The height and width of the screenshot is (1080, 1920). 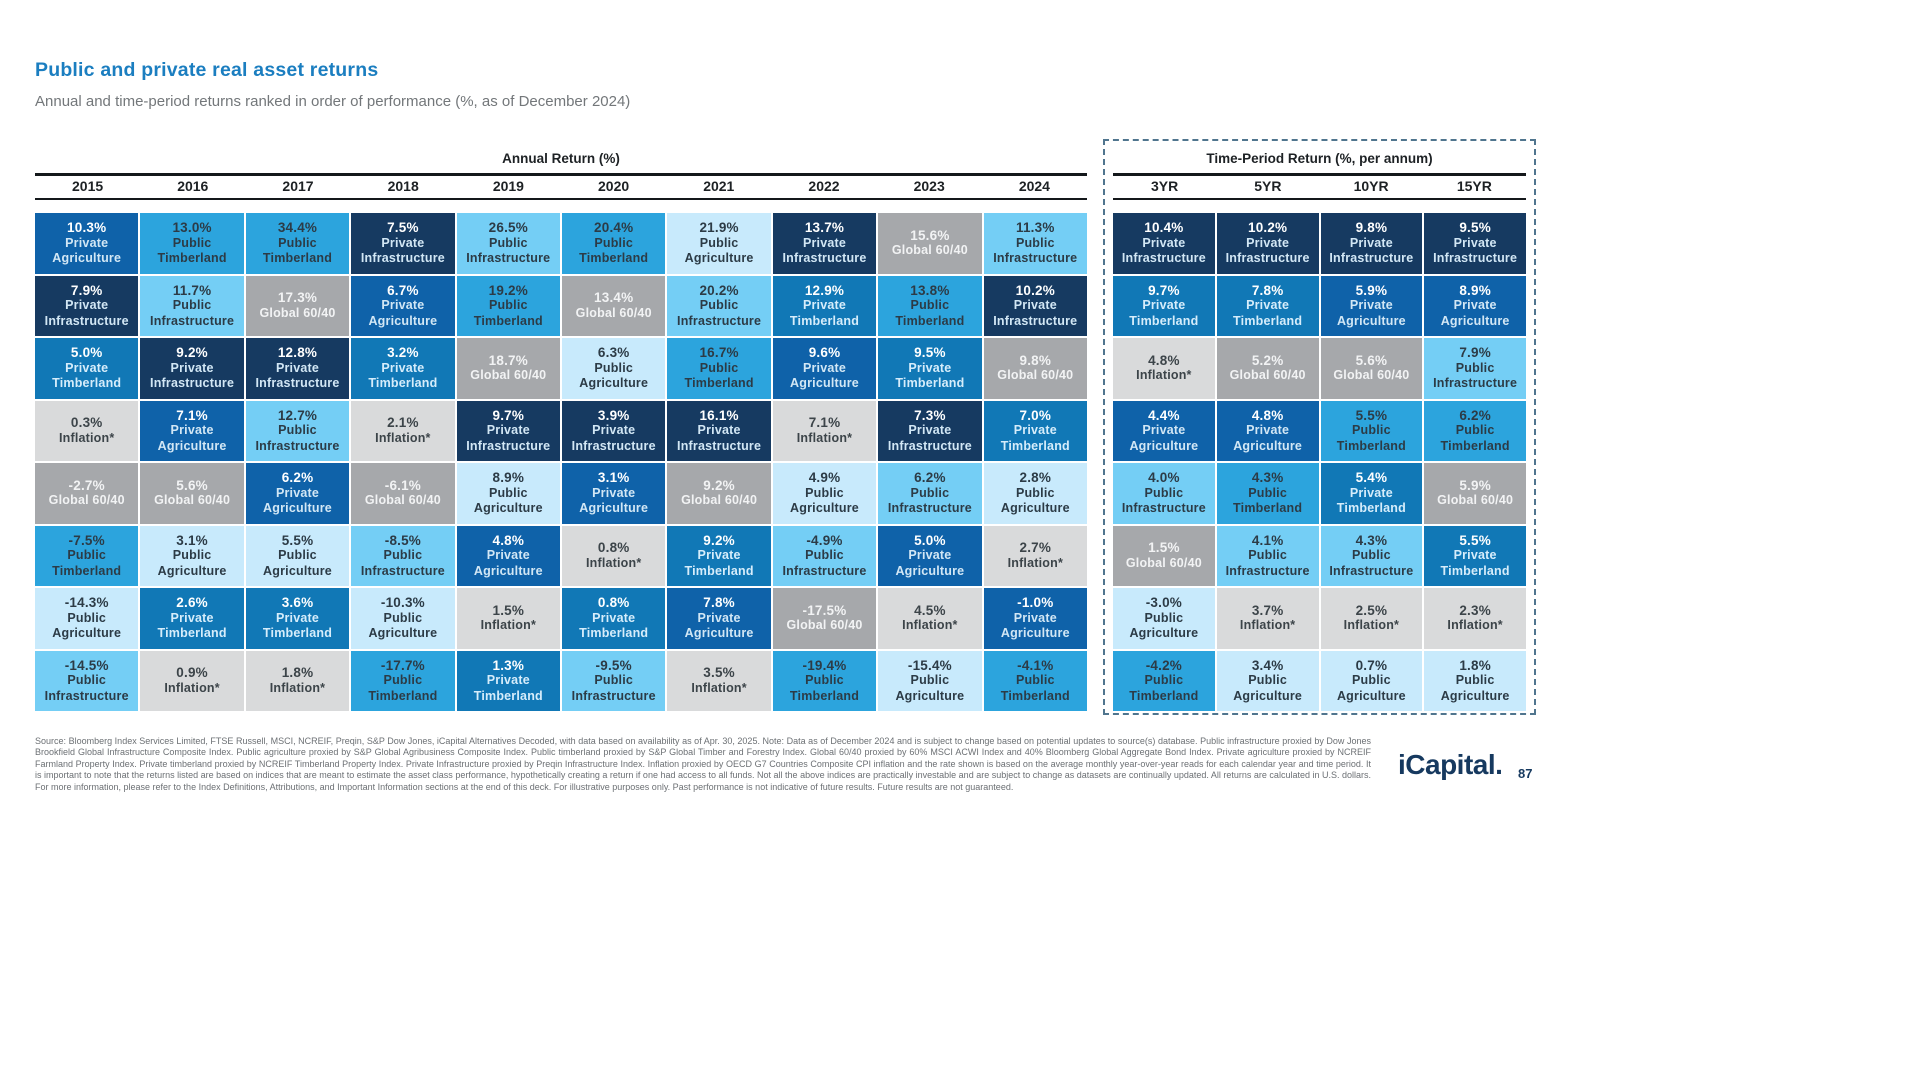 I want to click on return-cell-private_infrastructure: 16.1% Private Infrastructure, so click(x=719, y=430).